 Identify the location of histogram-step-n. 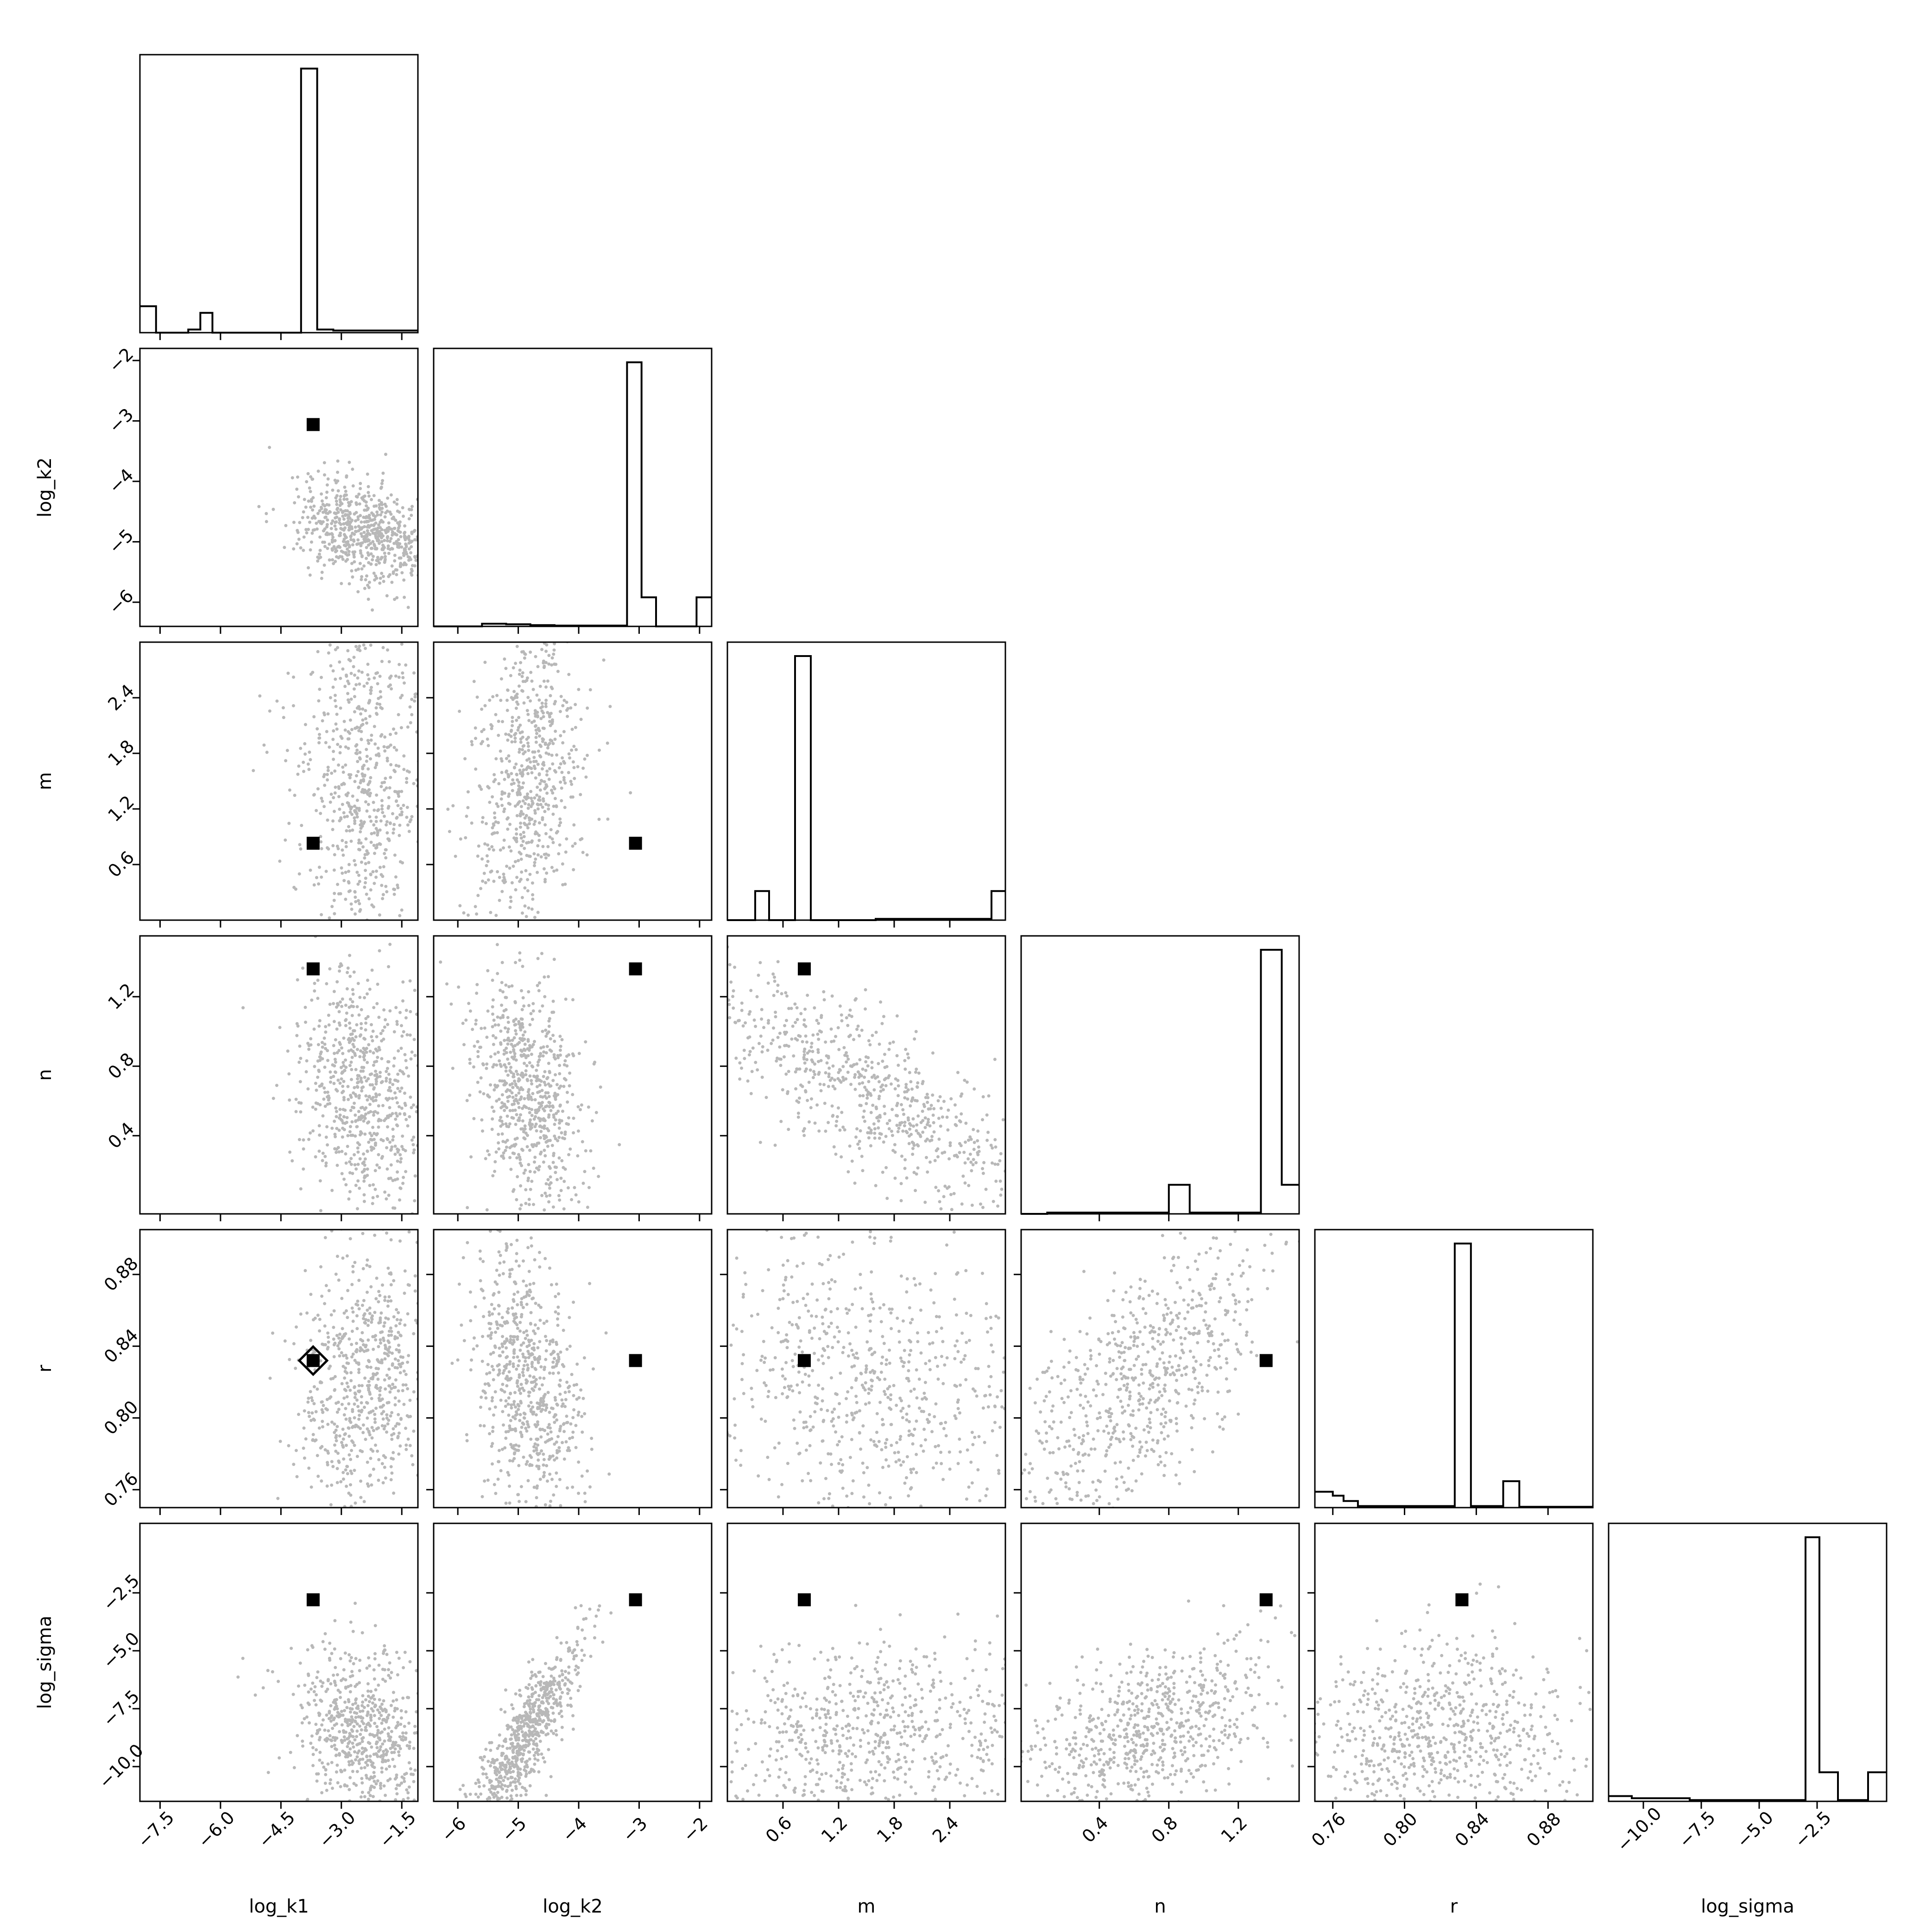
(1160, 1082).